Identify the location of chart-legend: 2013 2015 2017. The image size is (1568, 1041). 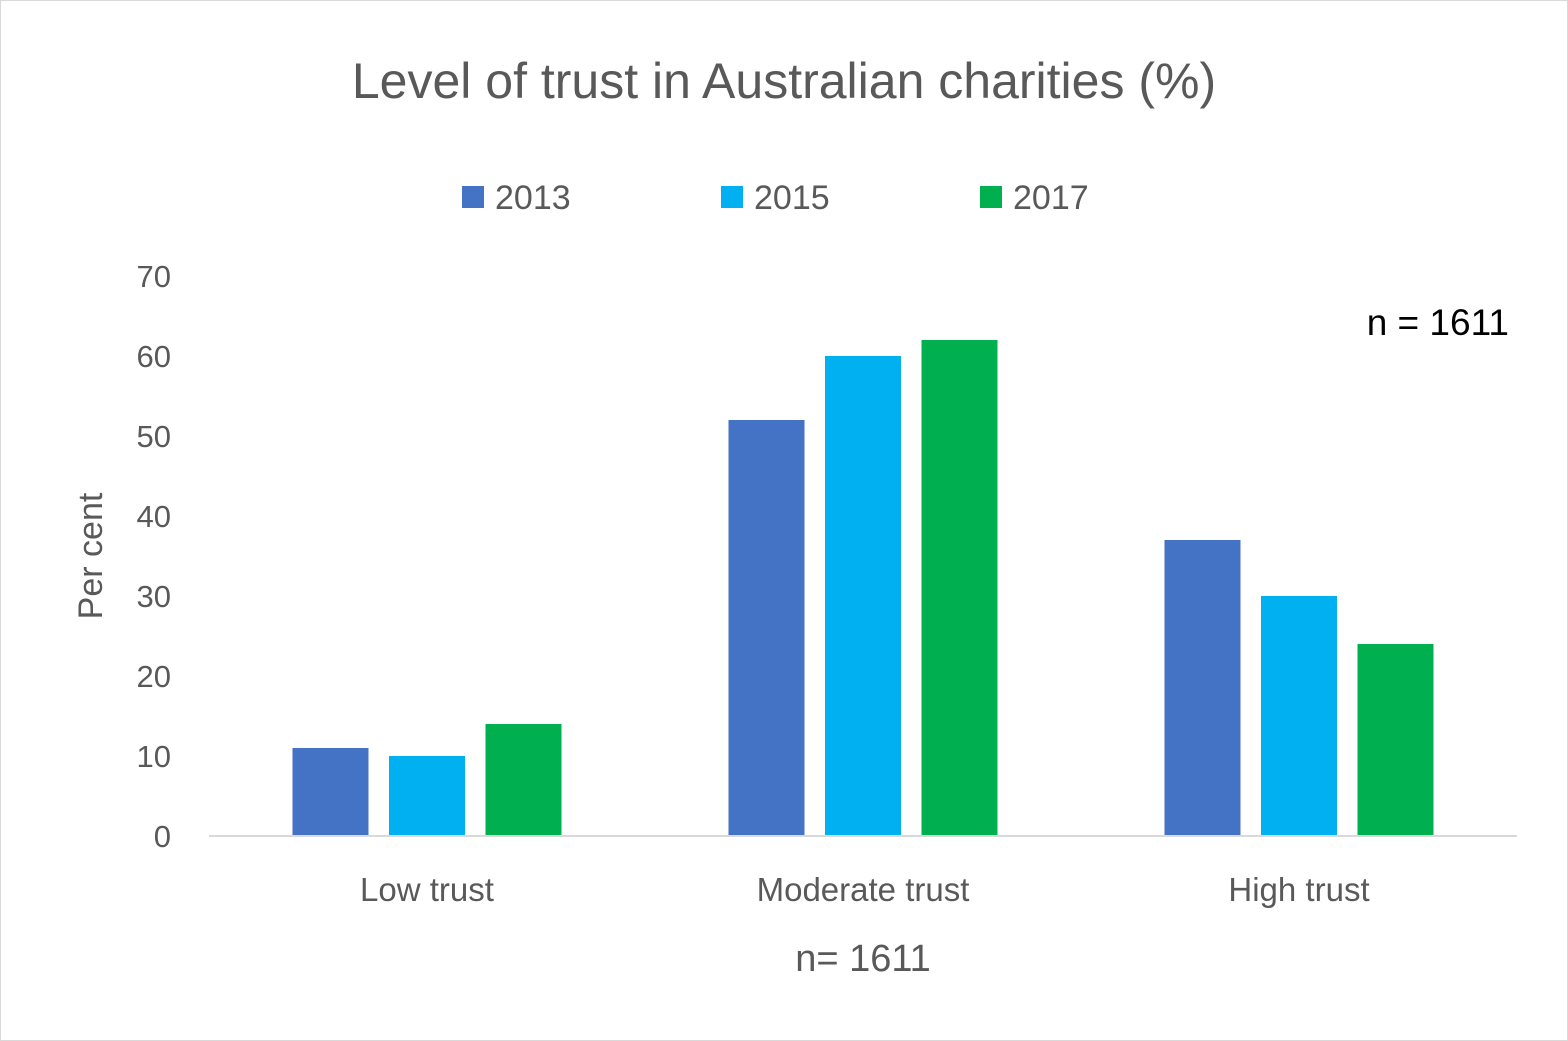
(775, 198).